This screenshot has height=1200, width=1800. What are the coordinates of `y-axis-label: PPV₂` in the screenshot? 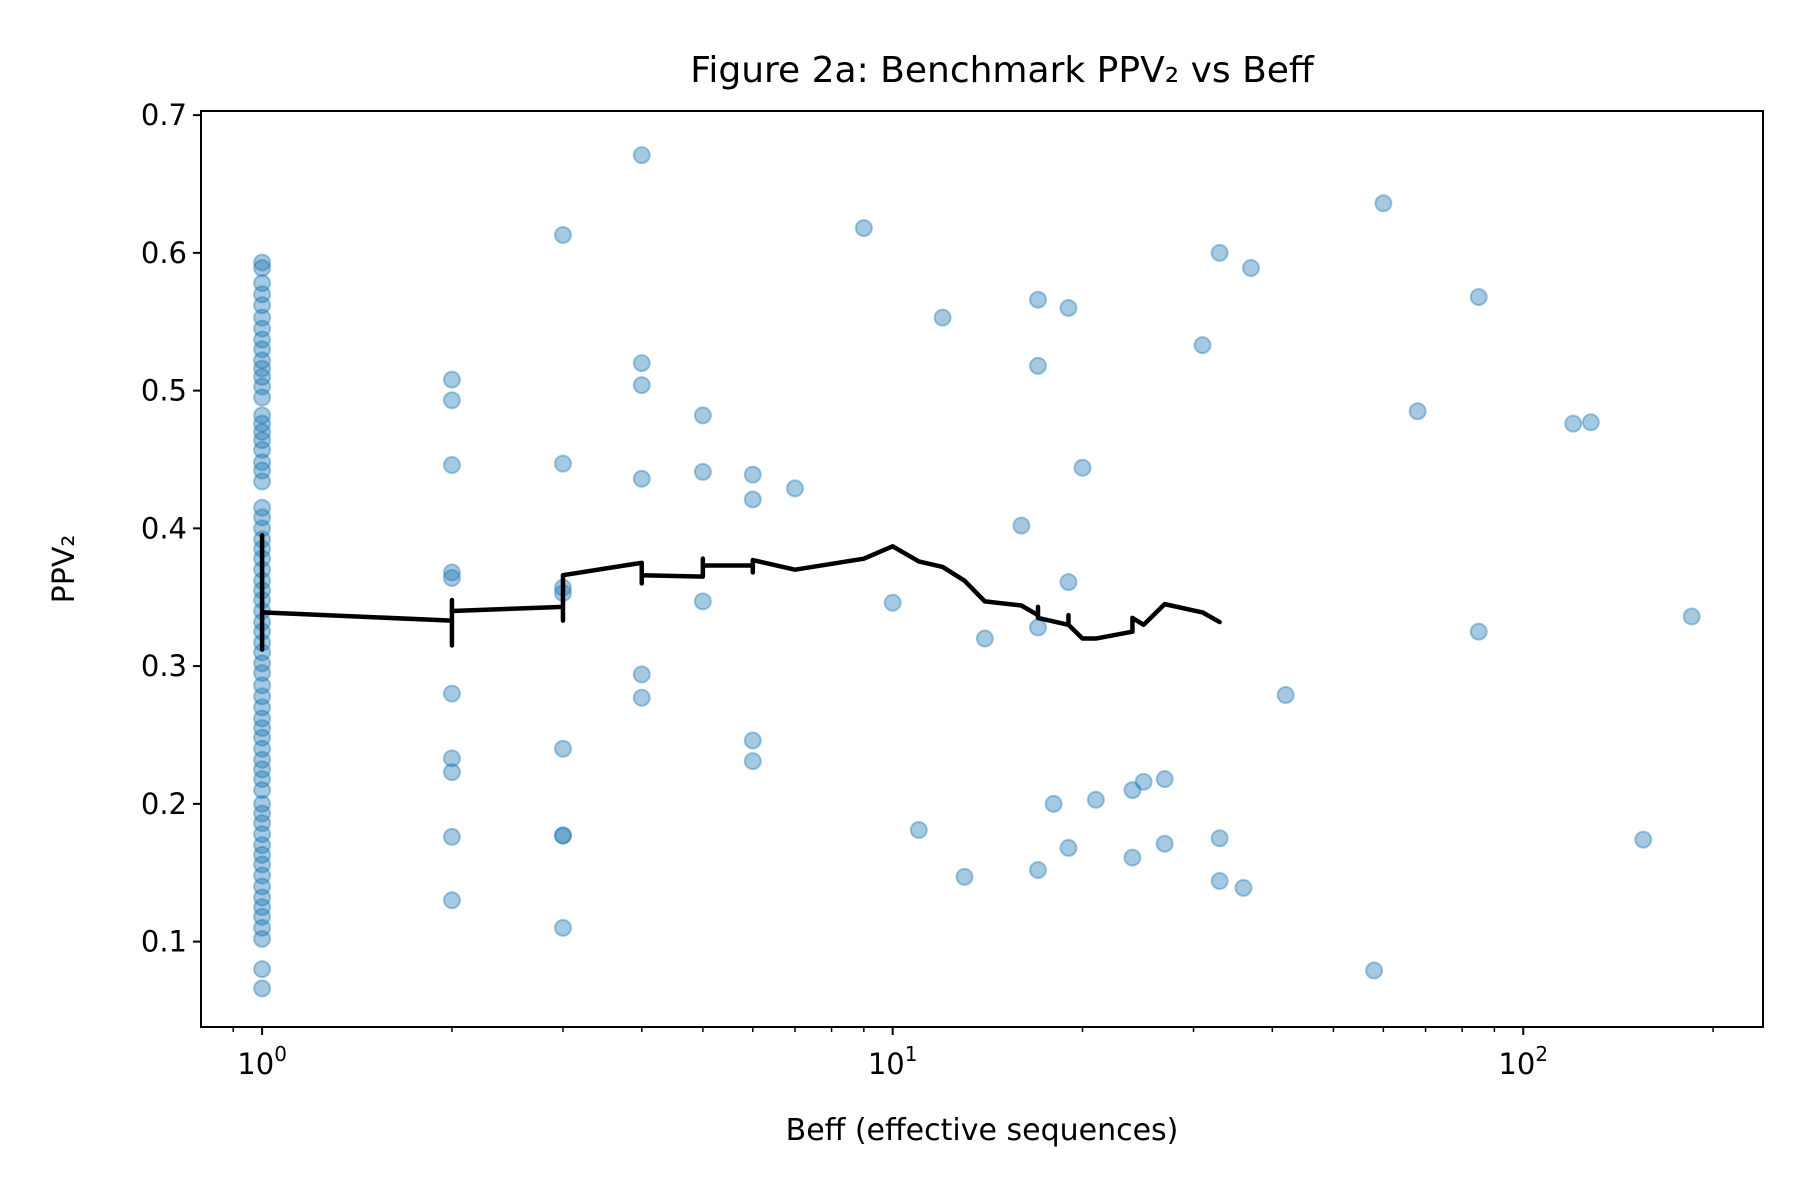 It's located at (64, 569).